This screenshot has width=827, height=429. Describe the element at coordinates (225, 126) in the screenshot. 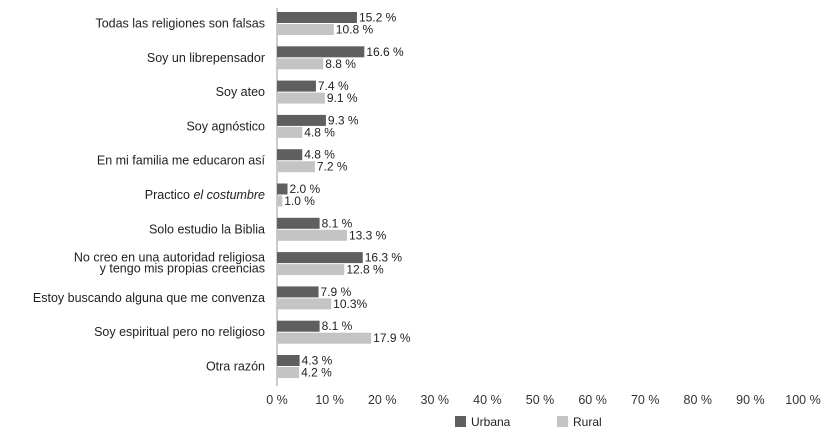

I see `category-label: Soy agnóstico` at that location.